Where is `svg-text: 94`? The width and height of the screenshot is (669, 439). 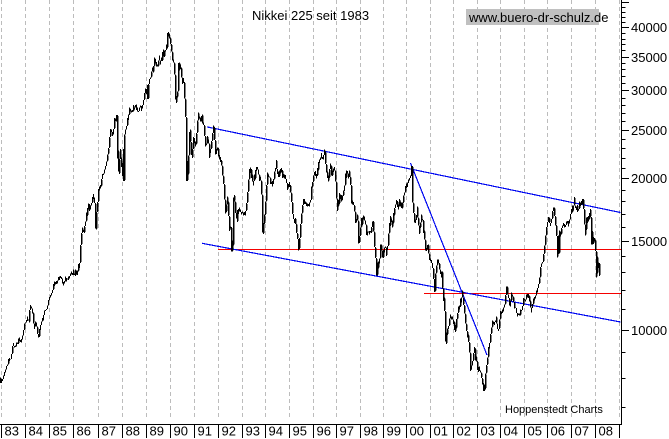 svg-text: 94 is located at coordinates (276, 431).